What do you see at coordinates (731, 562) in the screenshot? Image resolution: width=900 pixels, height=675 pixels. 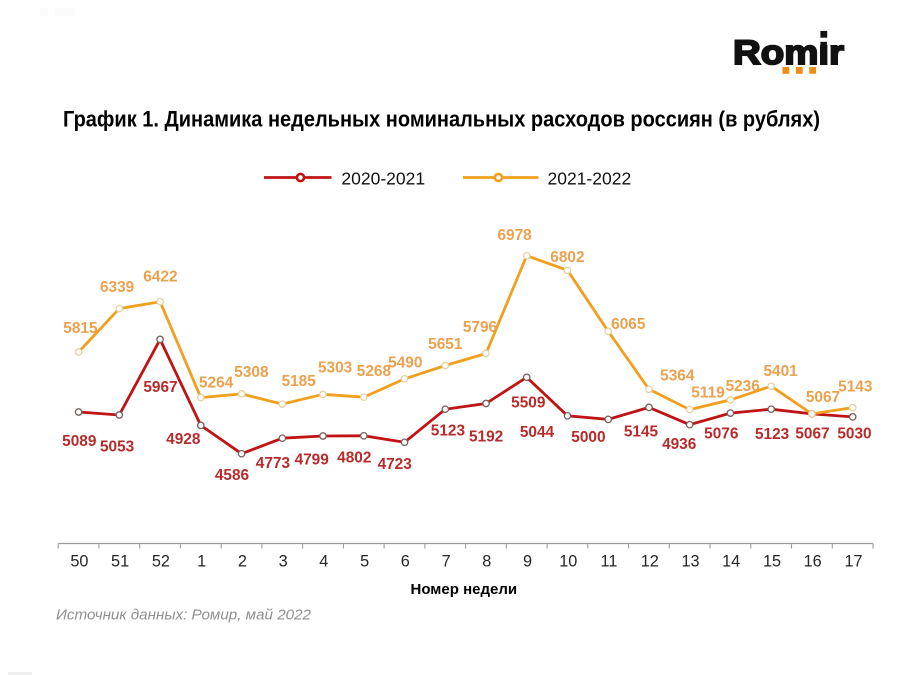 I see `svg-text: 14` at bounding box center [731, 562].